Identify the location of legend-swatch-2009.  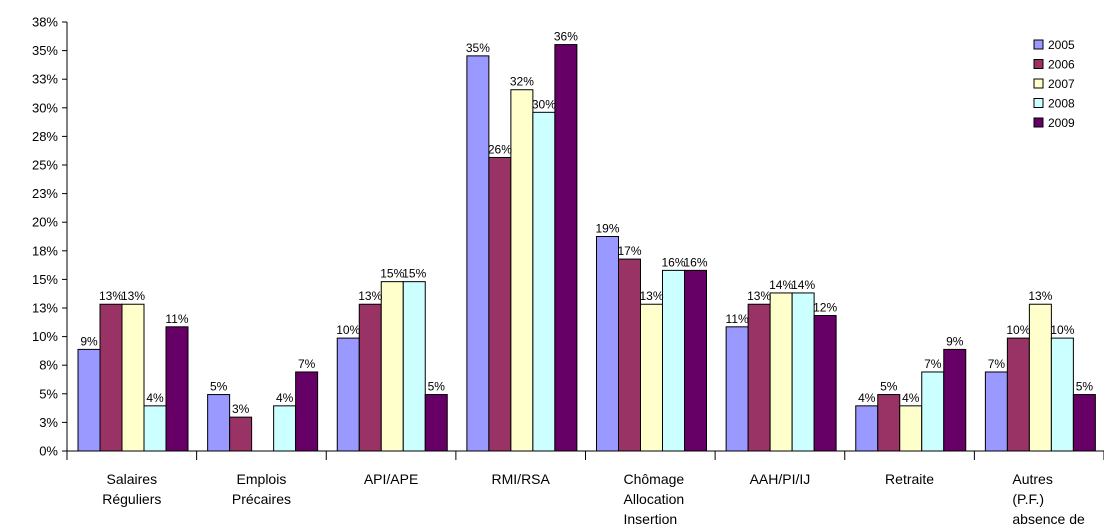
(1038, 122).